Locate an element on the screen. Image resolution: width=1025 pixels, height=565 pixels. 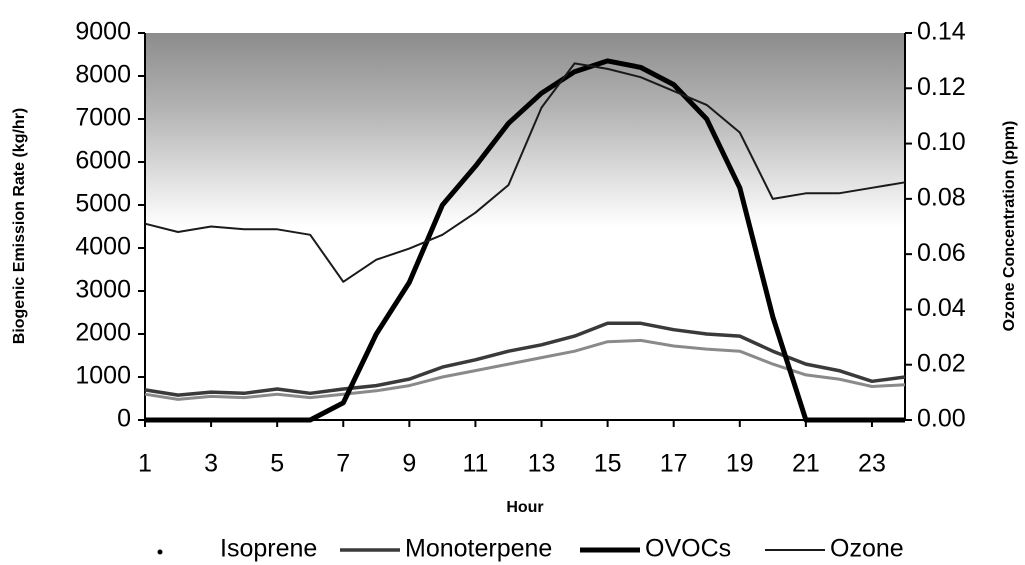
y2-tick-label: 0.12 is located at coordinates (941, 87).